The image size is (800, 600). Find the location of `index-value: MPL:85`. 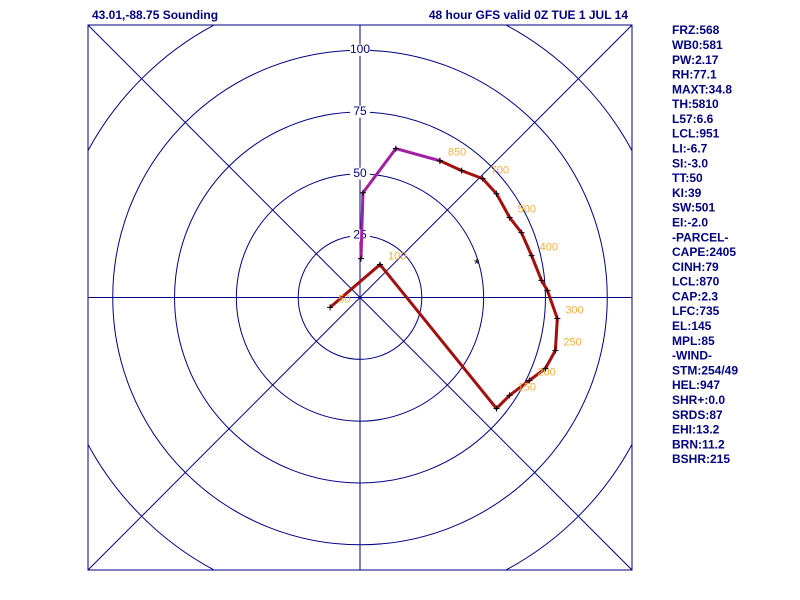

index-value: MPL:85 is located at coordinates (693, 341).